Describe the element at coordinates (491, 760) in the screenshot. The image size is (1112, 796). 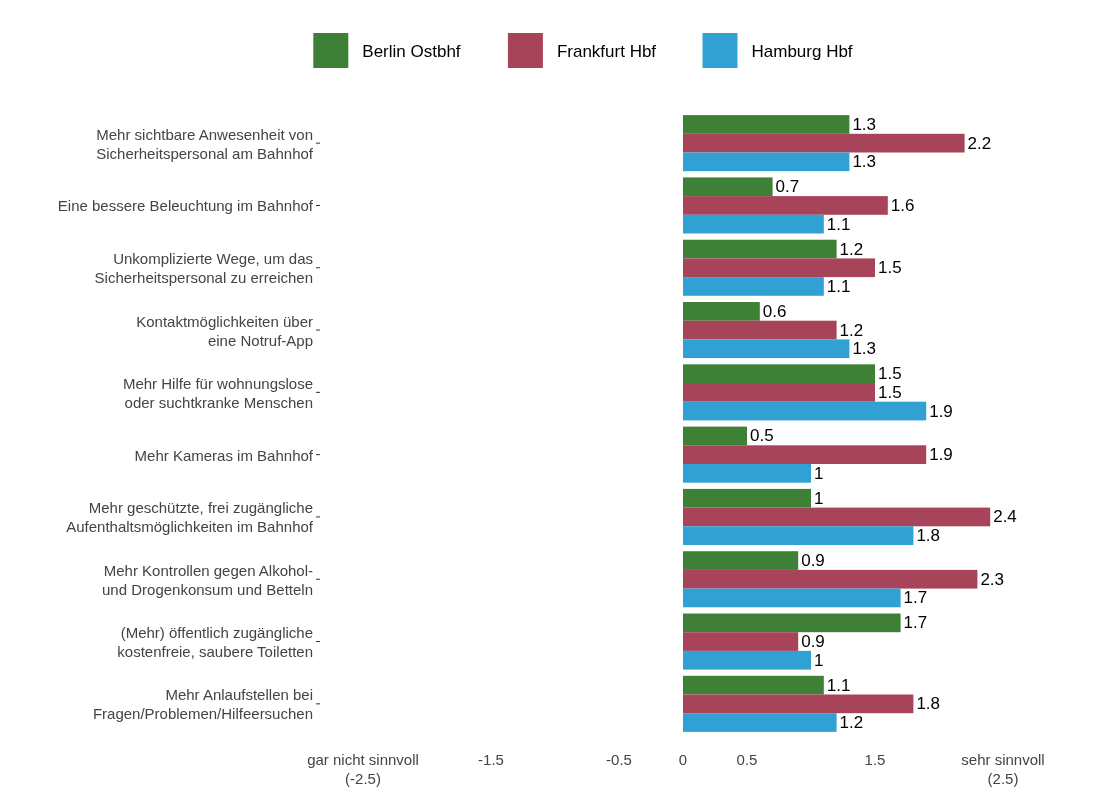
I see `x-tick-label: -1.5` at that location.